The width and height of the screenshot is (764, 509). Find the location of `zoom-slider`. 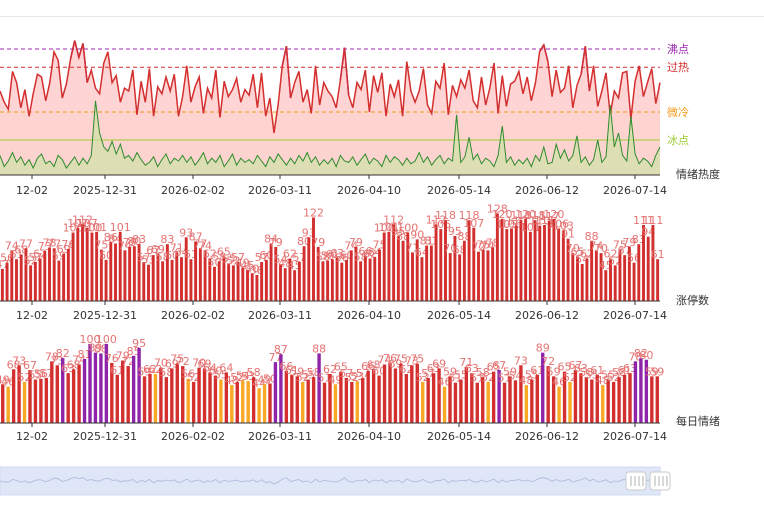

zoom-slider is located at coordinates (335, 481).